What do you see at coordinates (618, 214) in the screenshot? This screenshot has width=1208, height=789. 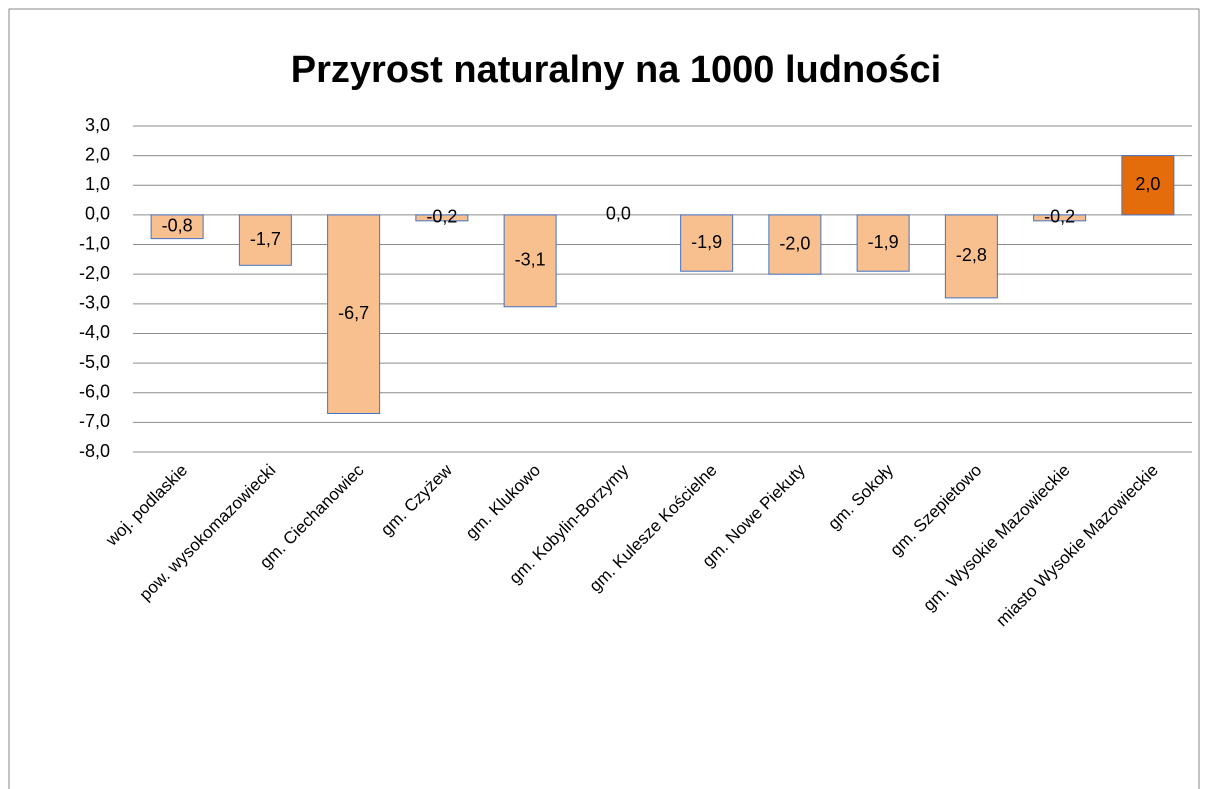 I see `value-label: 0,0` at bounding box center [618, 214].